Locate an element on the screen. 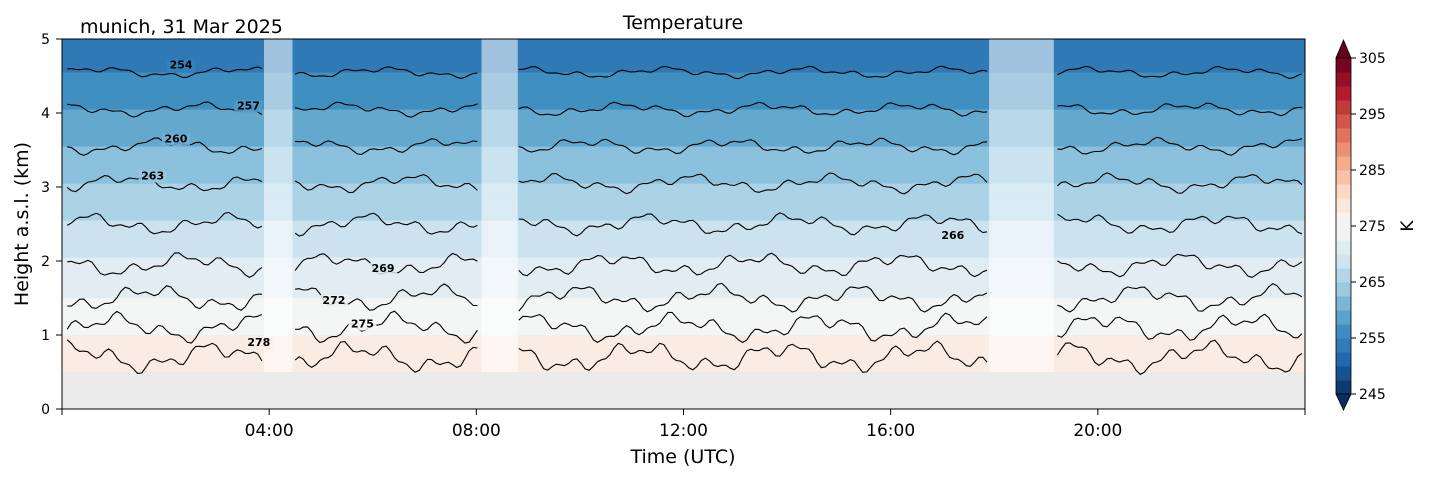  y-tick-label: 0 is located at coordinates (45, 410).